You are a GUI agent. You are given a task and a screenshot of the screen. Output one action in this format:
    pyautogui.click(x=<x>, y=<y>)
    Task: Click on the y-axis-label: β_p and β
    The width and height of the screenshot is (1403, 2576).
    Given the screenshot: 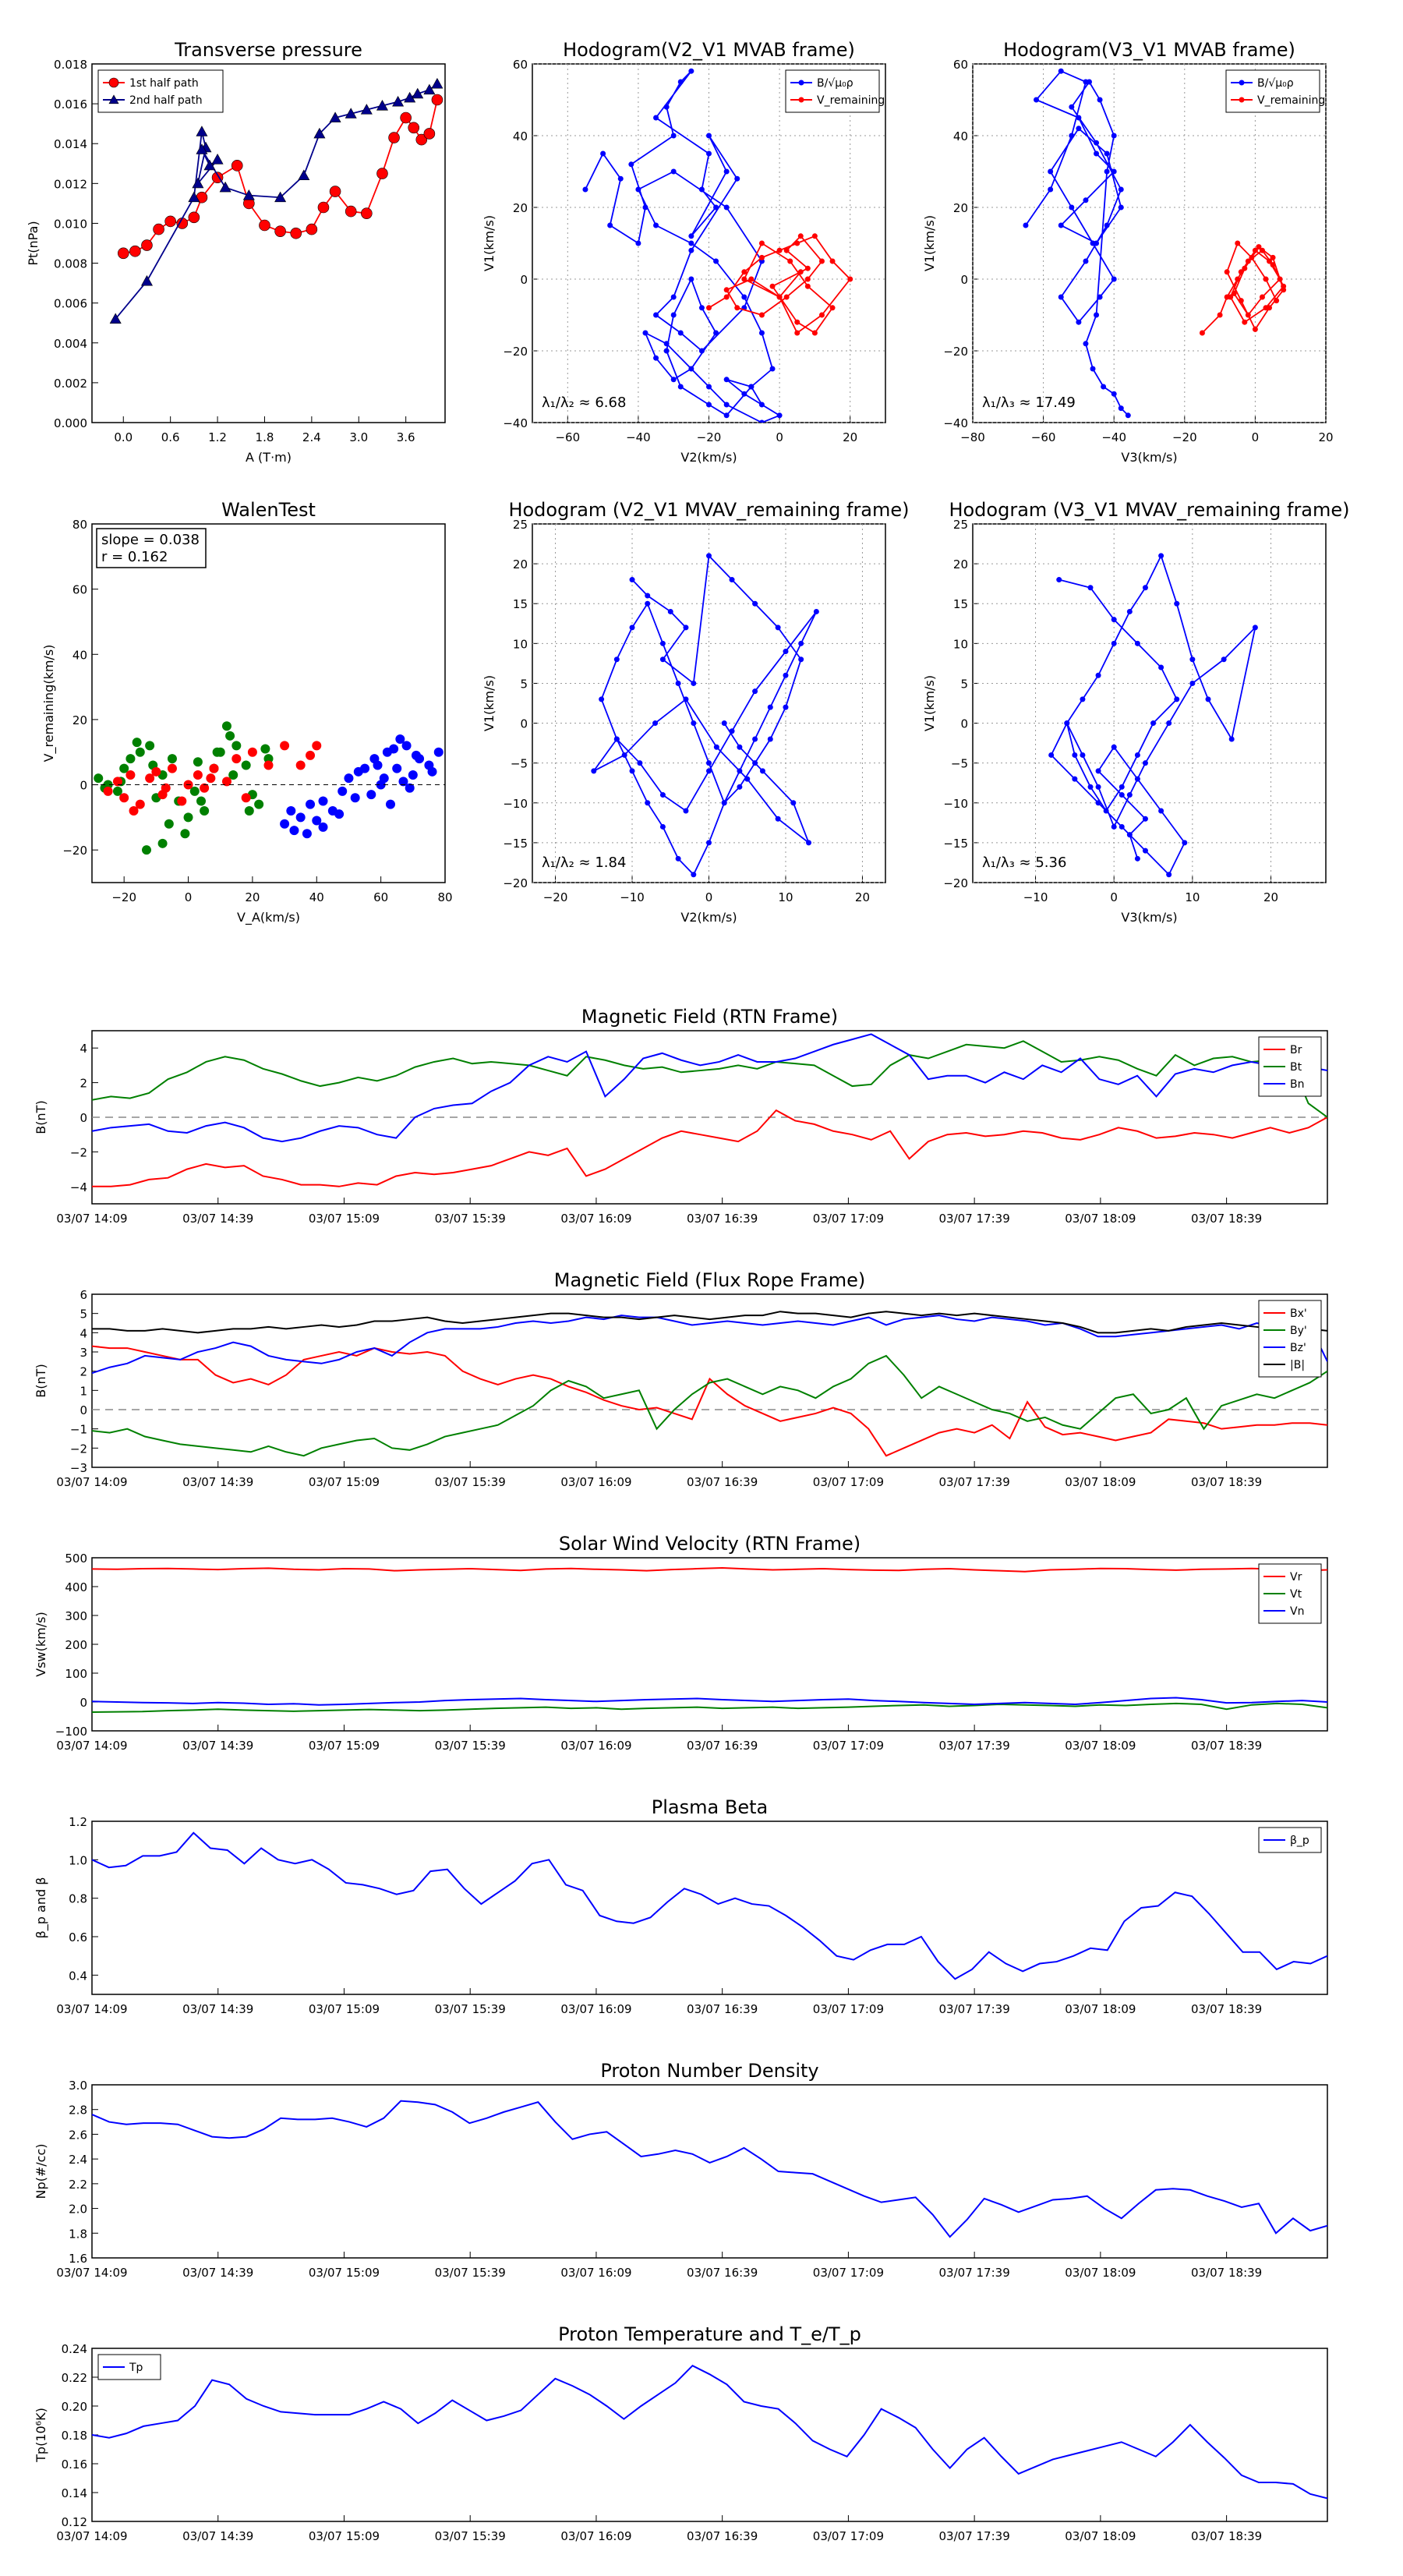 What is the action you would take?
    pyautogui.click(x=41, y=1908)
    